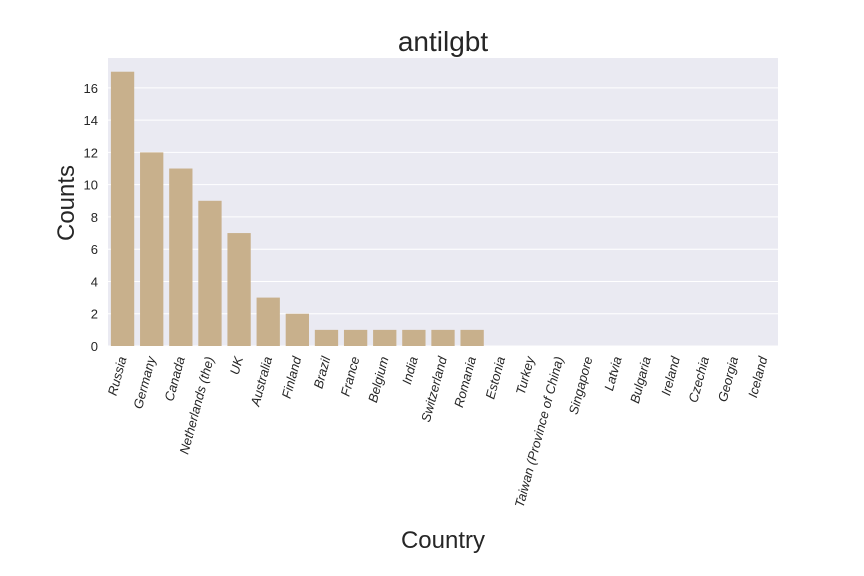 Image resolution: width=864 pixels, height=576 pixels. Describe the element at coordinates (122, 208) in the screenshot. I see `bar-russia` at that location.